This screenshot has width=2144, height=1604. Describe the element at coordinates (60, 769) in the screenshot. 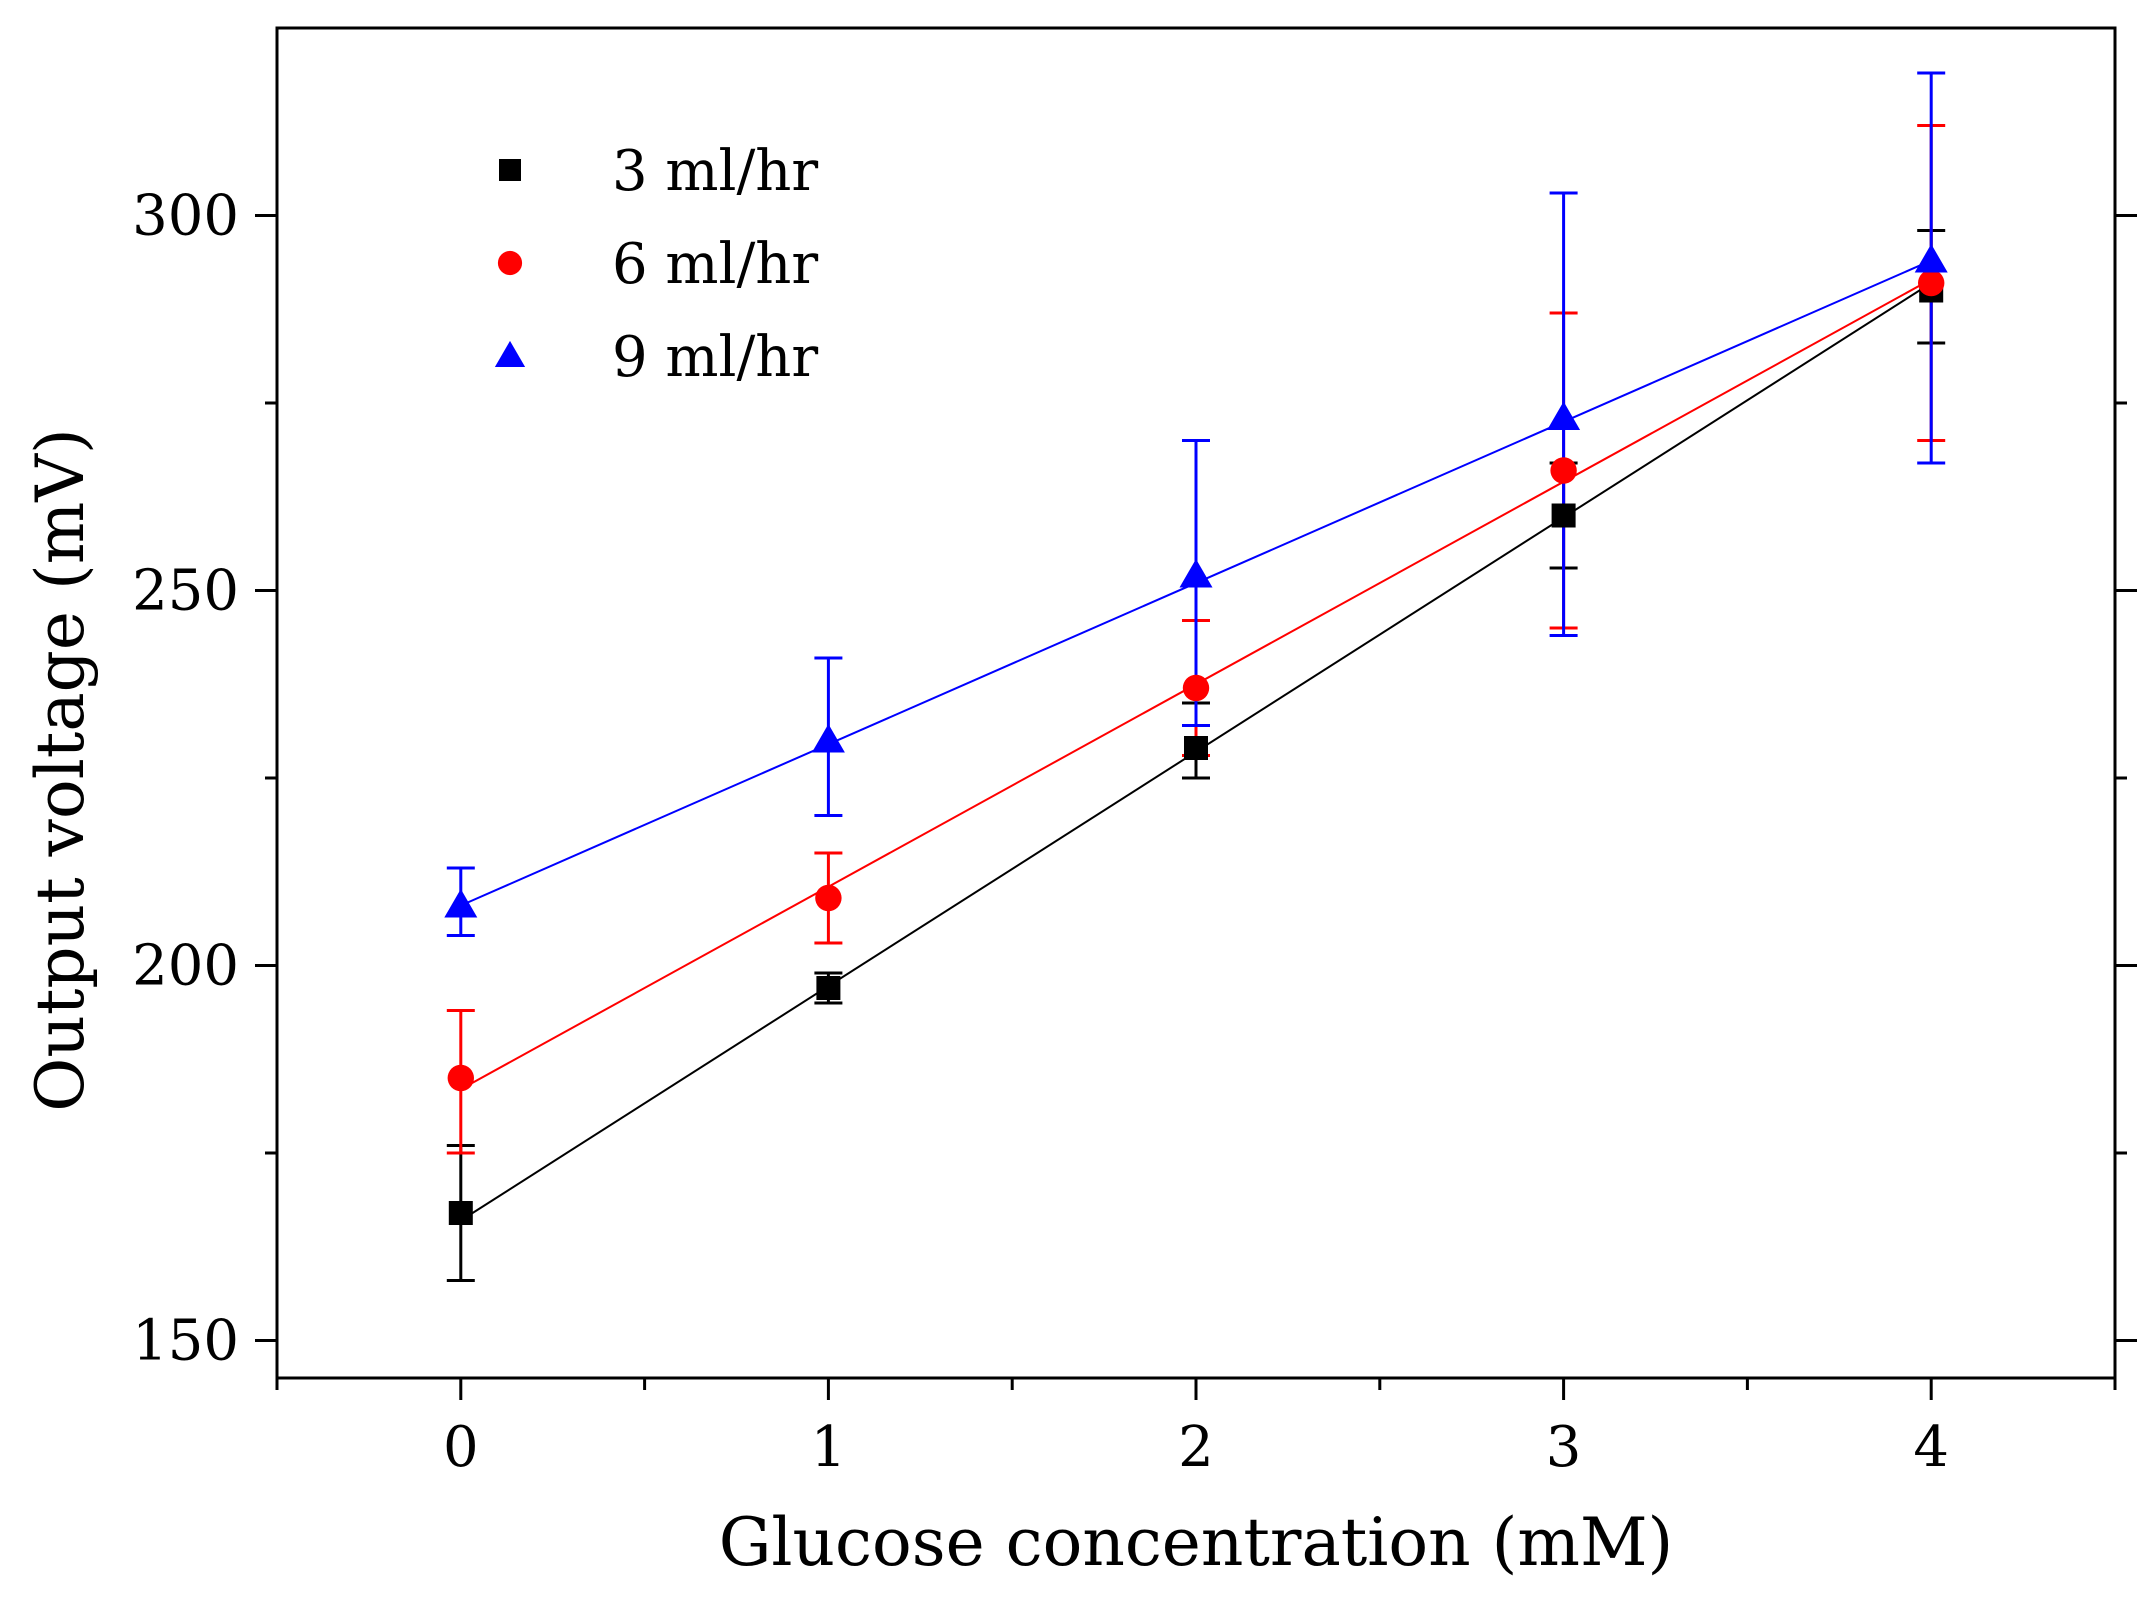

I see `y-axis-title: Output voltage (mV)` at that location.